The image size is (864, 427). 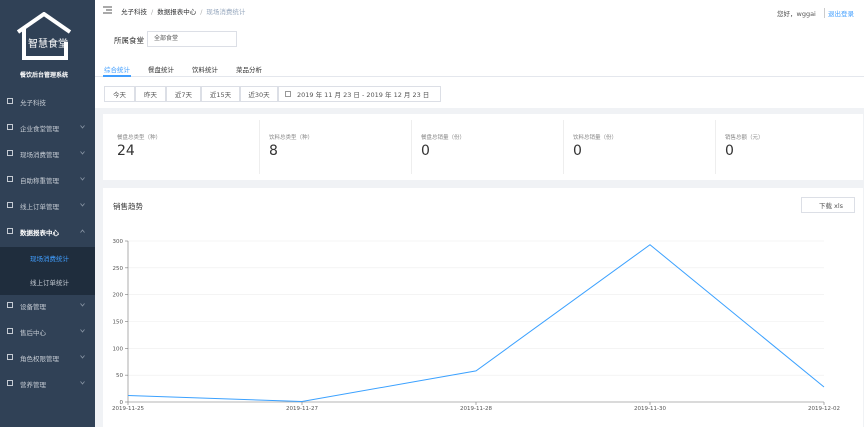 I want to click on y-tick-label: 200, so click(x=118, y=296).